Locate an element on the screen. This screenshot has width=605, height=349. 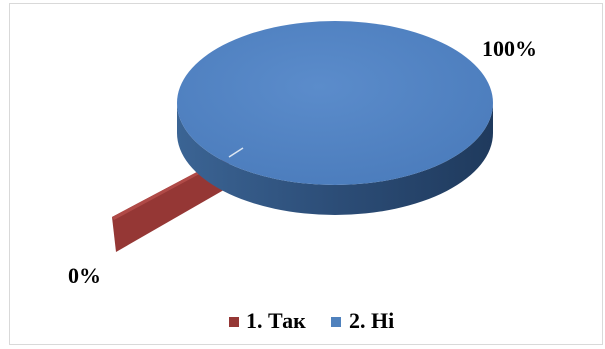
legend-swatch-ni is located at coordinates (336, 322).